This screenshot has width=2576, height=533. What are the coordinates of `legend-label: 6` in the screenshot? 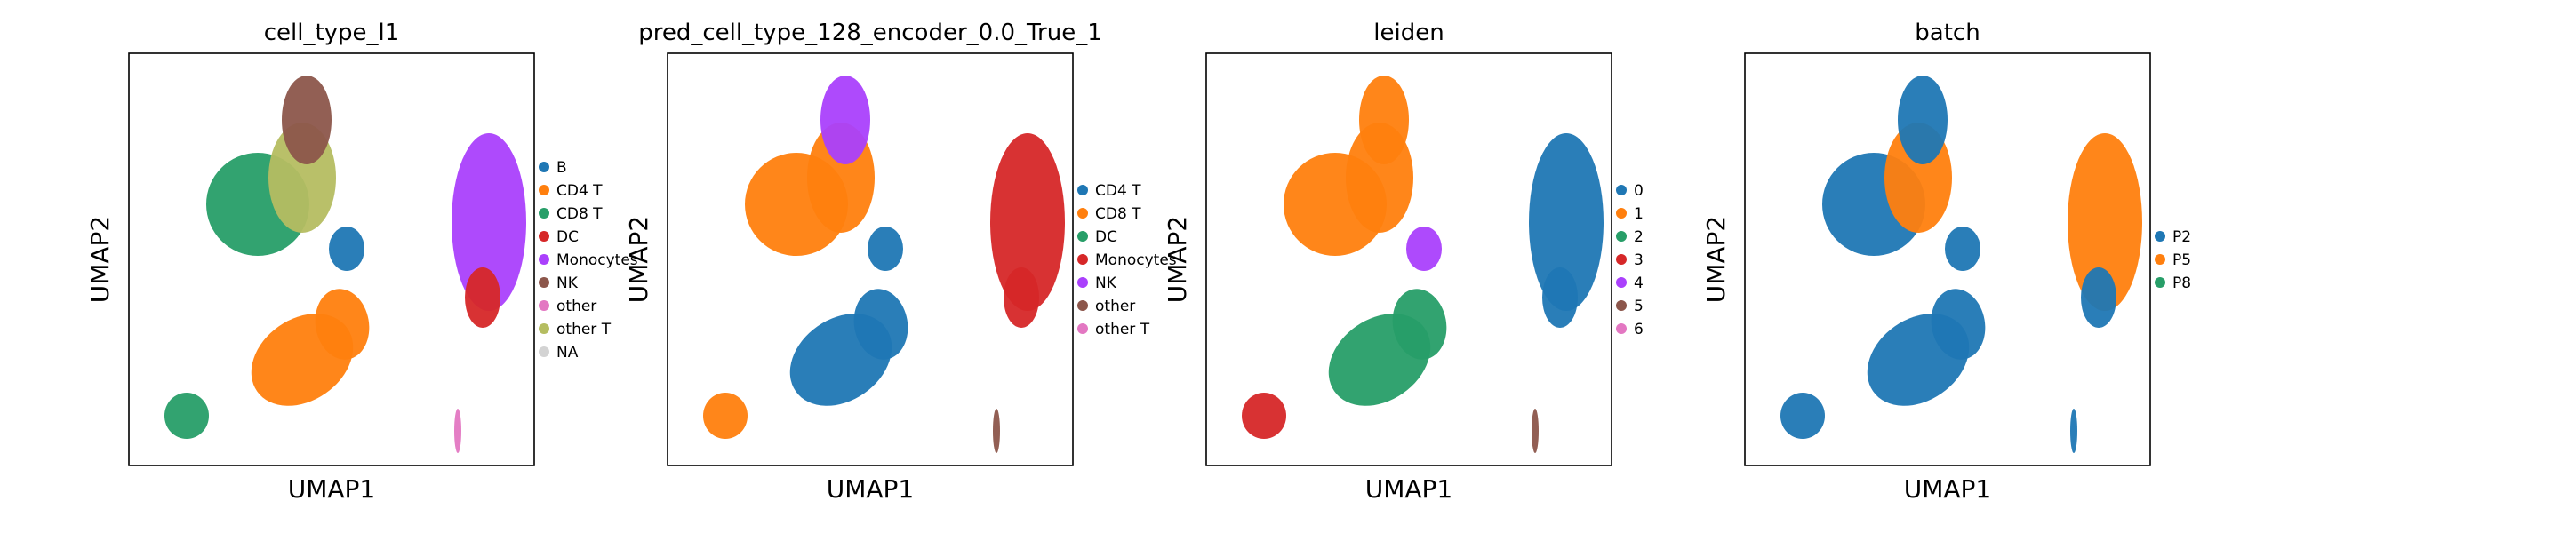 It's located at (1639, 329).